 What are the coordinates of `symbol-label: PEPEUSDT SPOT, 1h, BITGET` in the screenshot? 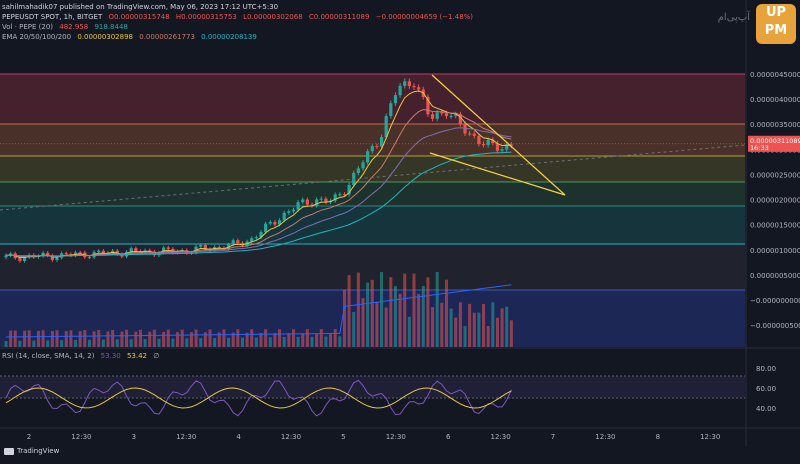 It's located at (52, 17).